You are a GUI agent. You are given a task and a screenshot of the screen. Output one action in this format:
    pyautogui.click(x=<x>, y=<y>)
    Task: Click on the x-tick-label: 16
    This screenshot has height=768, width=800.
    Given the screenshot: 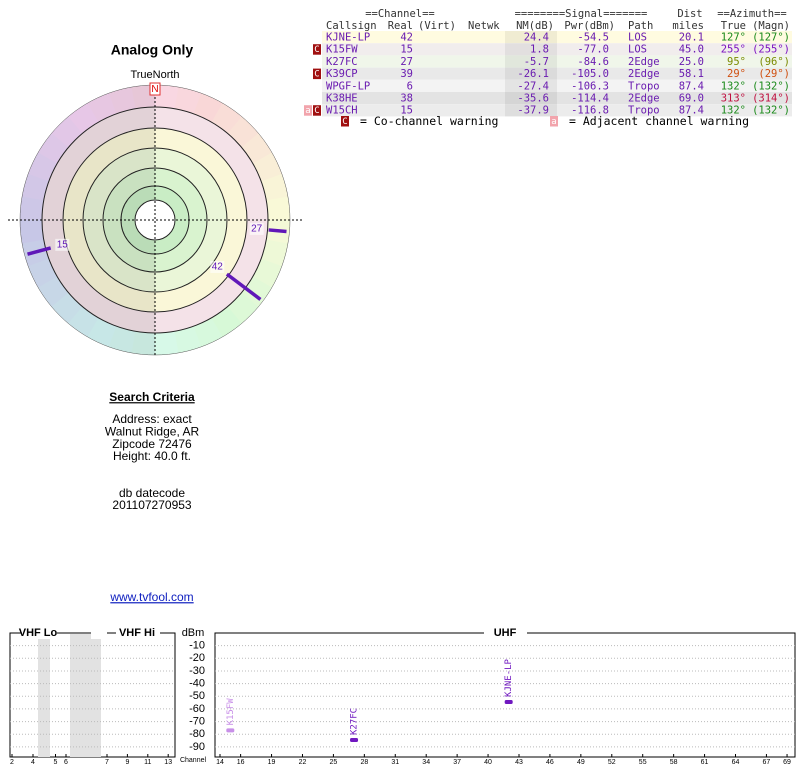 What is the action you would take?
    pyautogui.click(x=241, y=762)
    